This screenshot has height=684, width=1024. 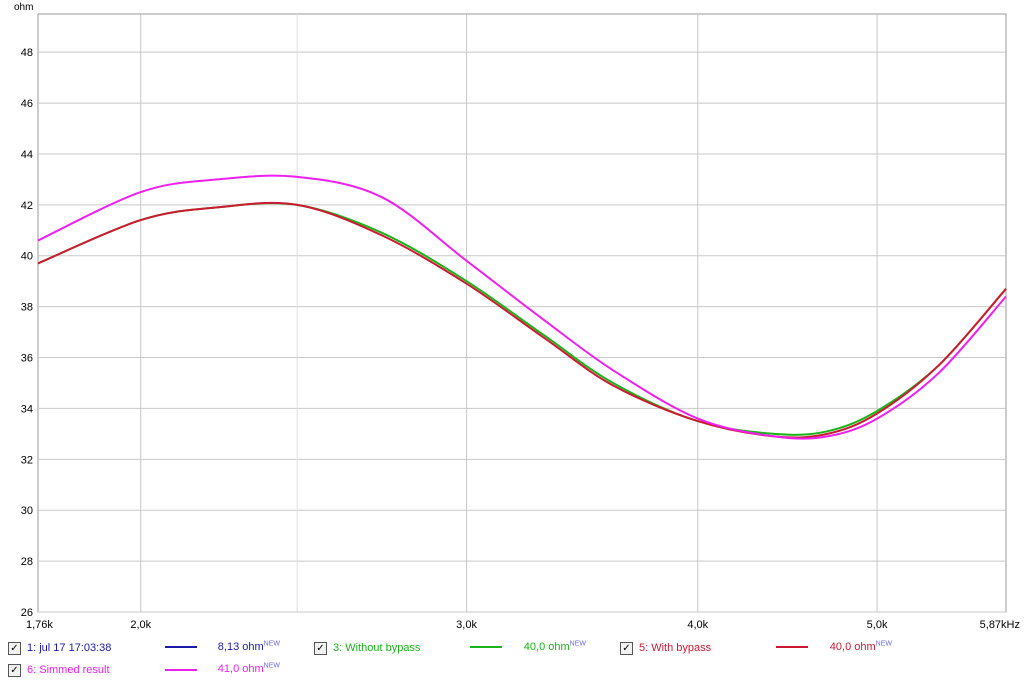 I want to click on legend-value-6: 41,0 ohmNEW, so click(x=248, y=668).